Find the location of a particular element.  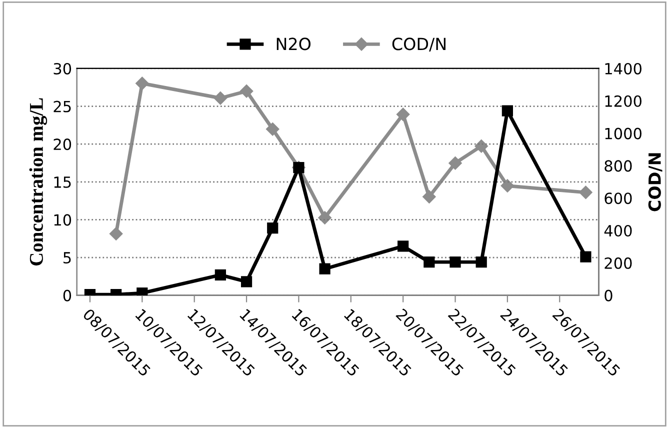

y2-tick-label: 600 is located at coordinates (618, 198).